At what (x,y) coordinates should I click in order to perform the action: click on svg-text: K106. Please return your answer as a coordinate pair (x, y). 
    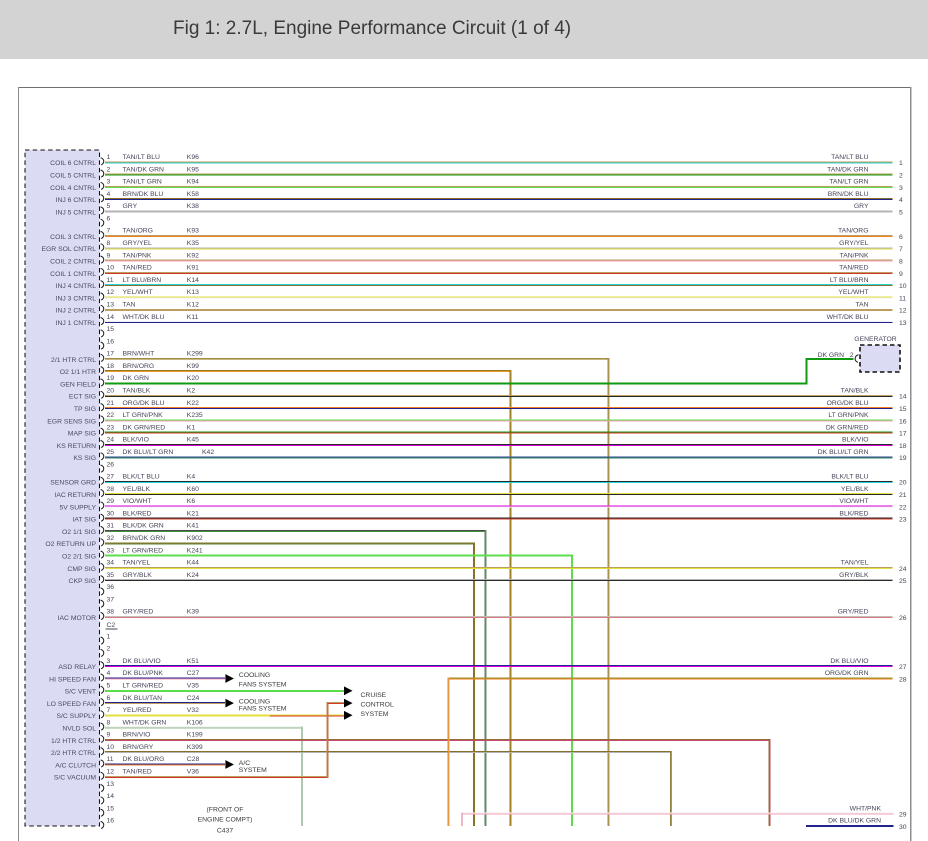
    Looking at the image, I should click on (195, 722).